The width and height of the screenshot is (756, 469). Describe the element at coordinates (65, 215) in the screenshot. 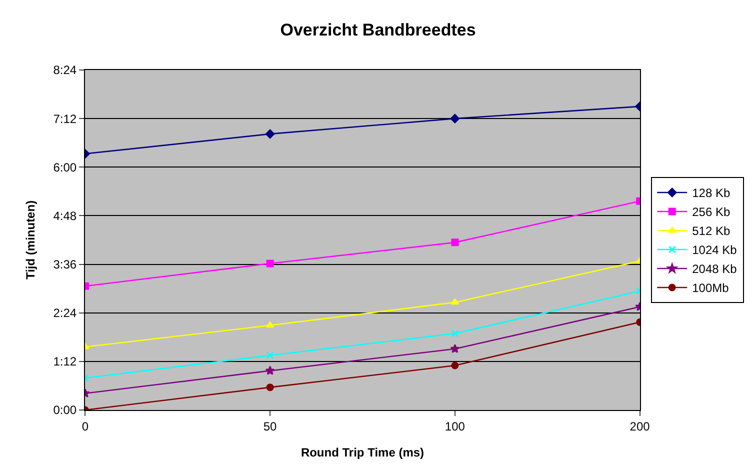

I see `y-tick-label: 4:48` at that location.